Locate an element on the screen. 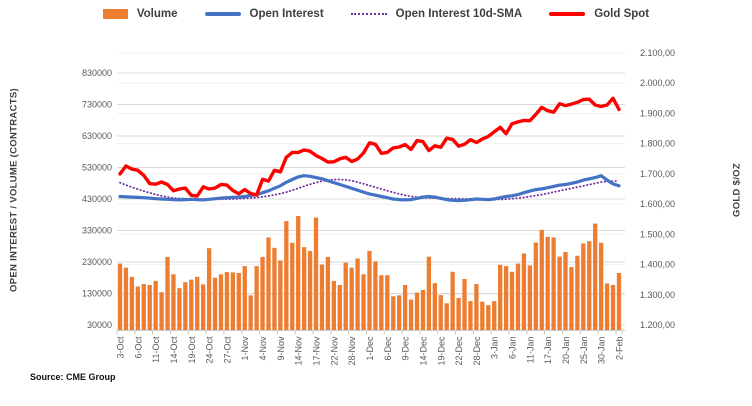  x-tick-label: 3-Oct is located at coordinates (121, 347).